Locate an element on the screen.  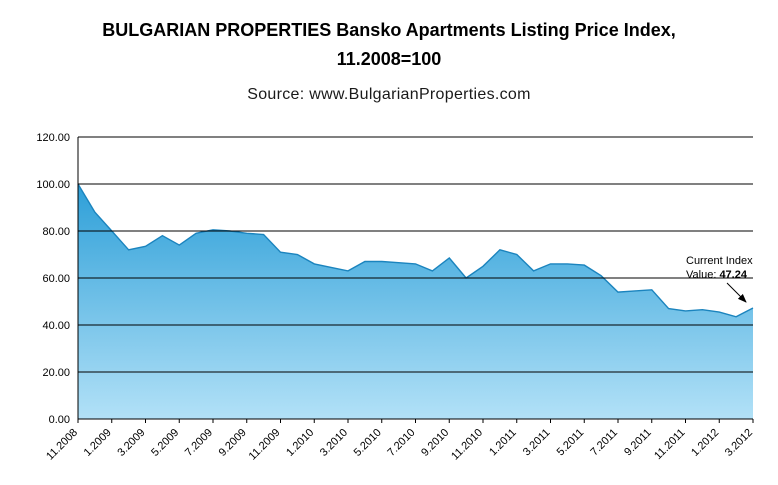
y-axis-labels: 0.00 20.00 40.00 60.00 80.00 100.00 120.00 is located at coordinates (53, 279).